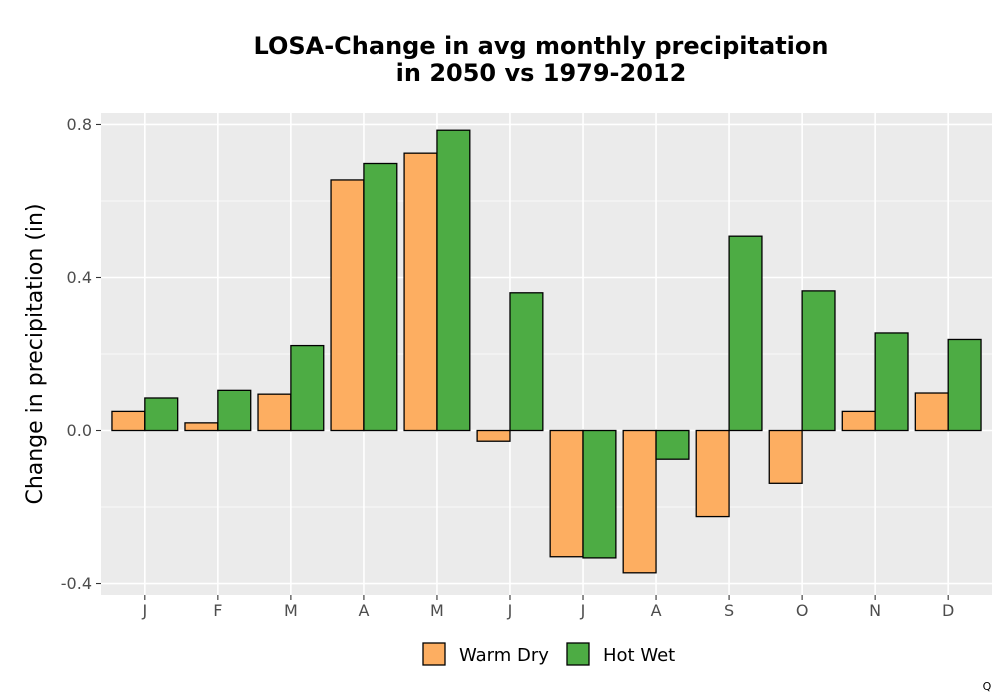 This screenshot has width=1000, height=700. Describe the element at coordinates (802, 610) in the screenshot. I see `x-tick-label: O` at that location.